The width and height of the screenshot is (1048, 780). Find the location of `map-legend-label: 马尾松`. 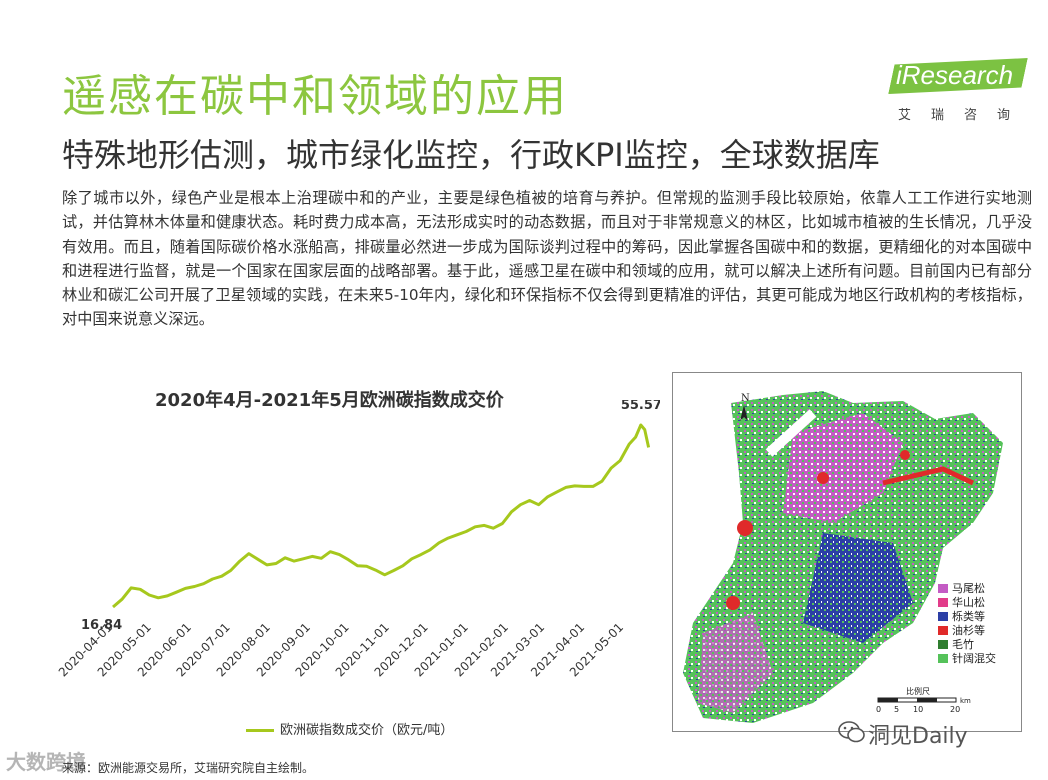

map-legend-label: 马尾松 is located at coordinates (968, 588).